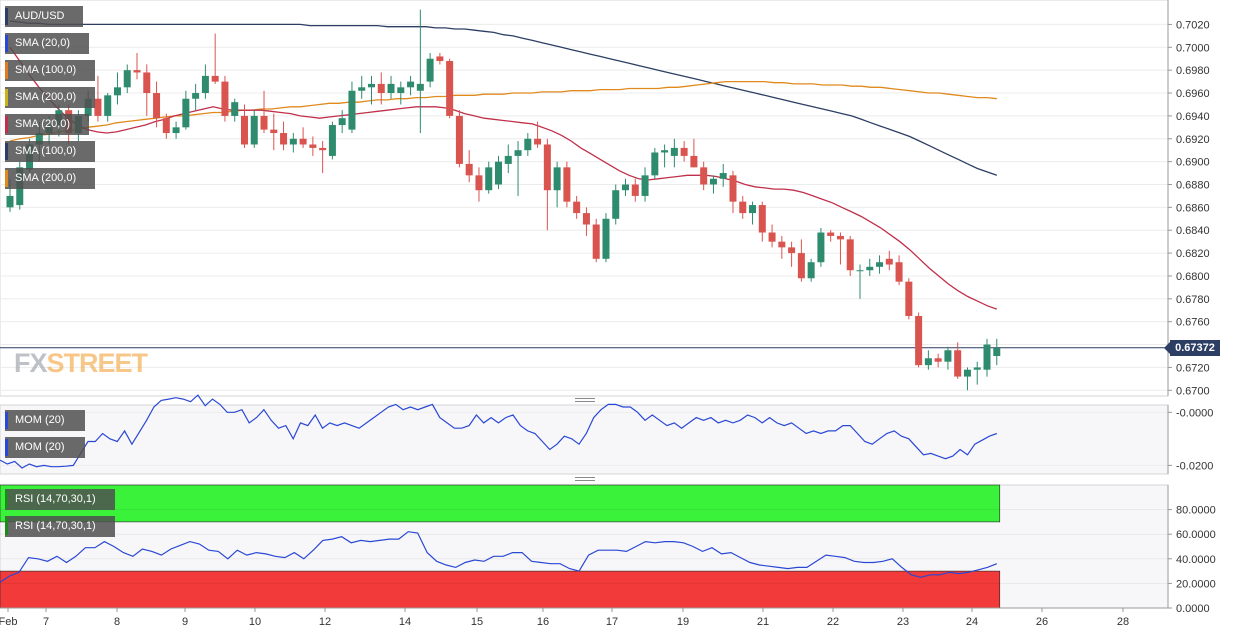 The image size is (1239, 633). What do you see at coordinates (46, 70) in the screenshot?
I see `legend-label: SMA (100,0)` at bounding box center [46, 70].